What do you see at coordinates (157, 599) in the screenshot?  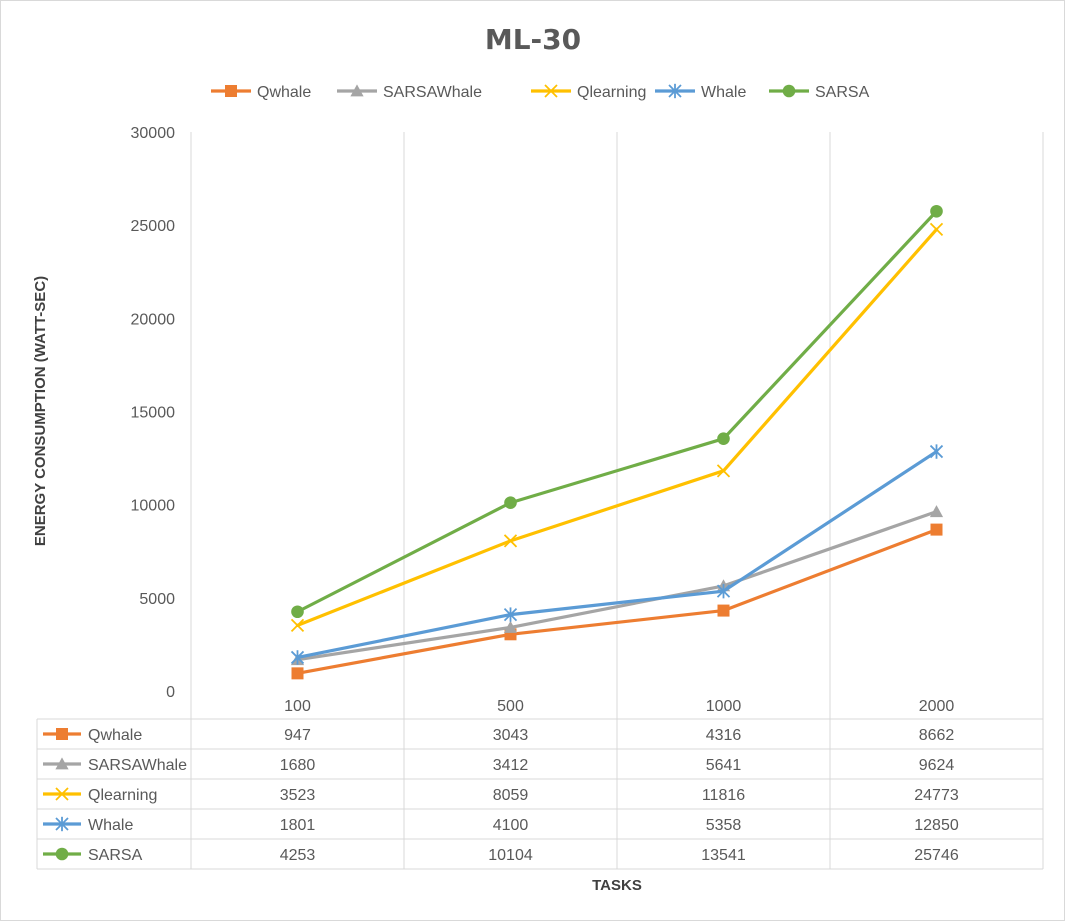 I see `y-tick-label: 5000` at bounding box center [157, 599].